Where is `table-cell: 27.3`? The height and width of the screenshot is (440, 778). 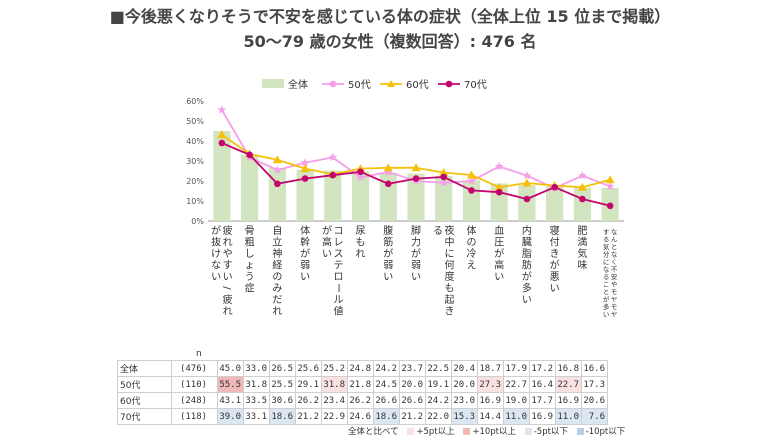 table-cell: 27.3 is located at coordinates (490, 384).